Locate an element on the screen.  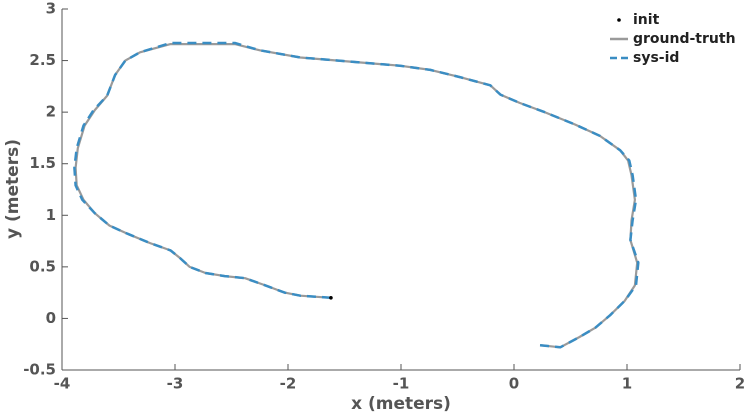
y-tick-label: 1 is located at coordinates (51, 215).